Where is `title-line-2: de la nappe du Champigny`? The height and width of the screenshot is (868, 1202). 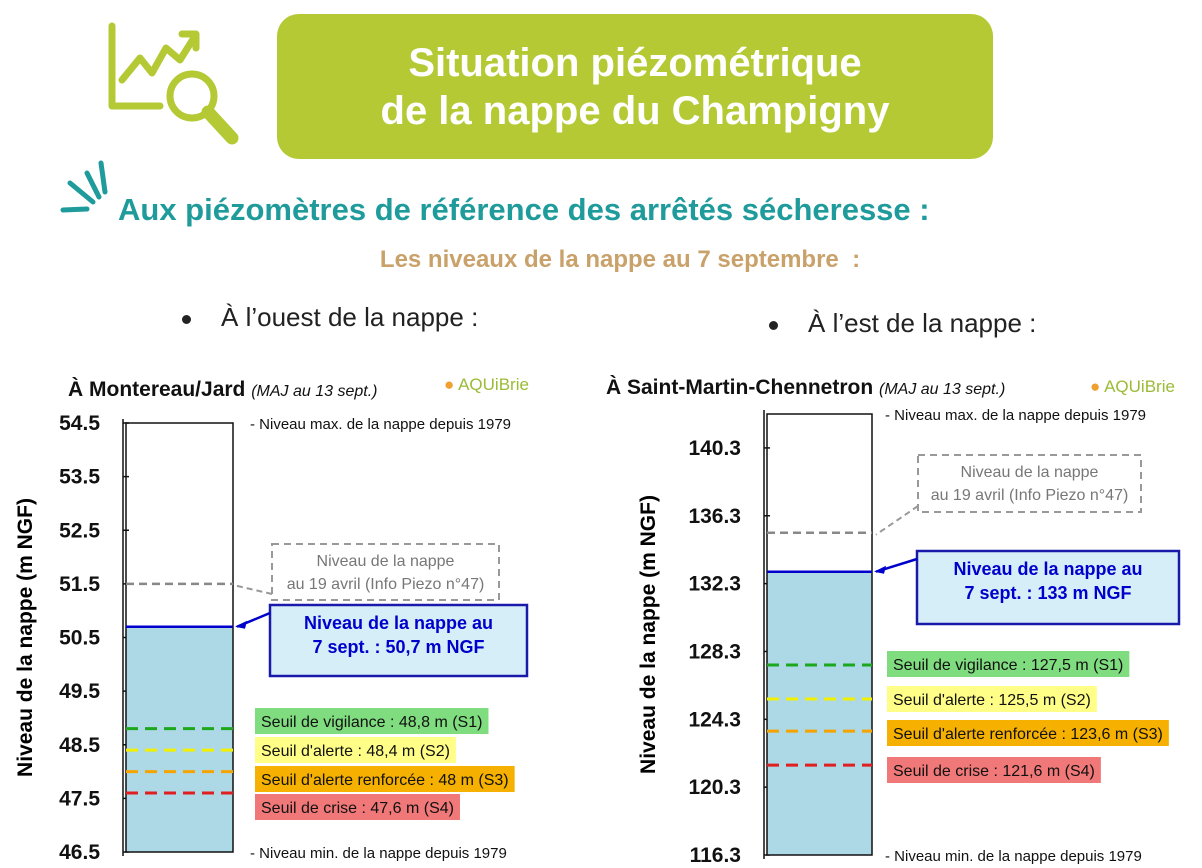 title-line-2: de la nappe du Champigny is located at coordinates (635, 110).